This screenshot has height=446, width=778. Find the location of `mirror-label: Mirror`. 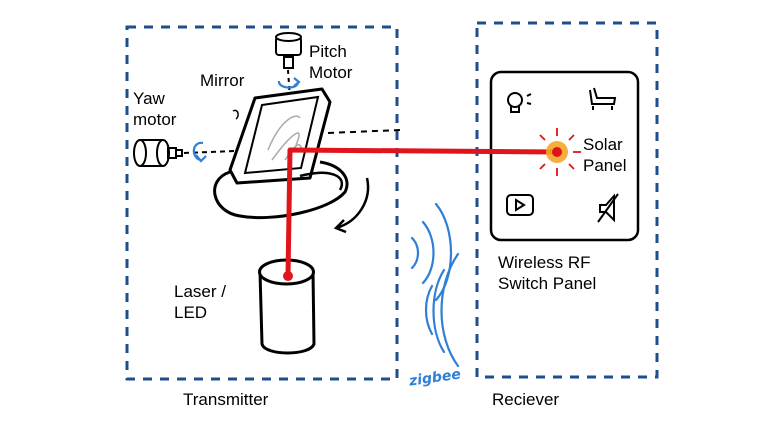

mirror-label: Mirror is located at coordinates (222, 80).